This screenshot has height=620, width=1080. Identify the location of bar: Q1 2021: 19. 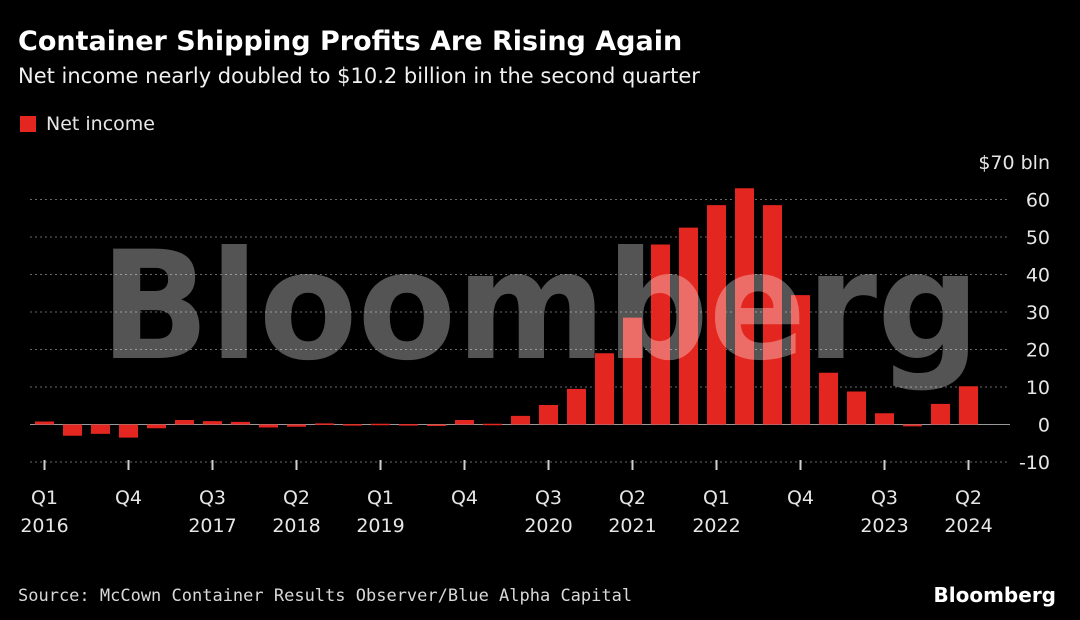
(604, 389).